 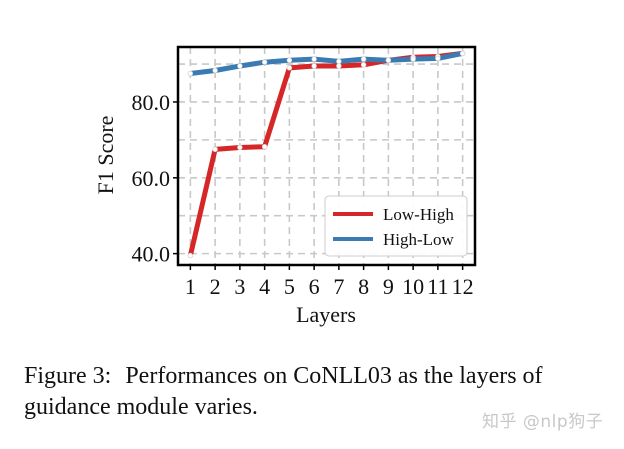 What do you see at coordinates (396, 226) in the screenshot?
I see `legend: Low-High High-Low` at bounding box center [396, 226].